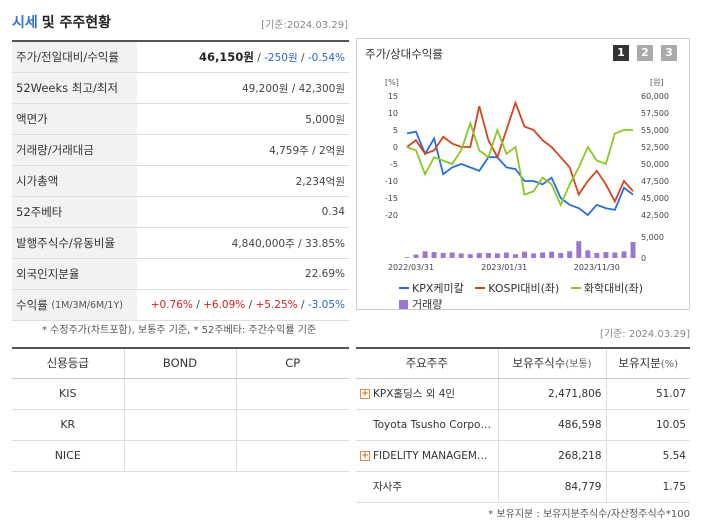 The width and height of the screenshot is (702, 525). What do you see at coordinates (647, 394) in the screenshot?
I see `ratio-value: 51.07` at bounding box center [647, 394].